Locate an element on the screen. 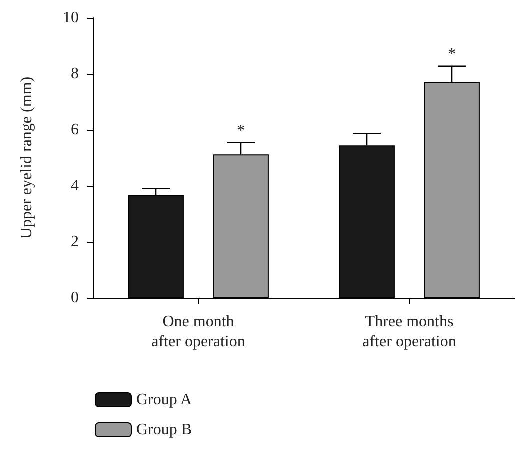 This screenshot has height=449, width=521. x-tick-label: Three months after operation is located at coordinates (409, 332).